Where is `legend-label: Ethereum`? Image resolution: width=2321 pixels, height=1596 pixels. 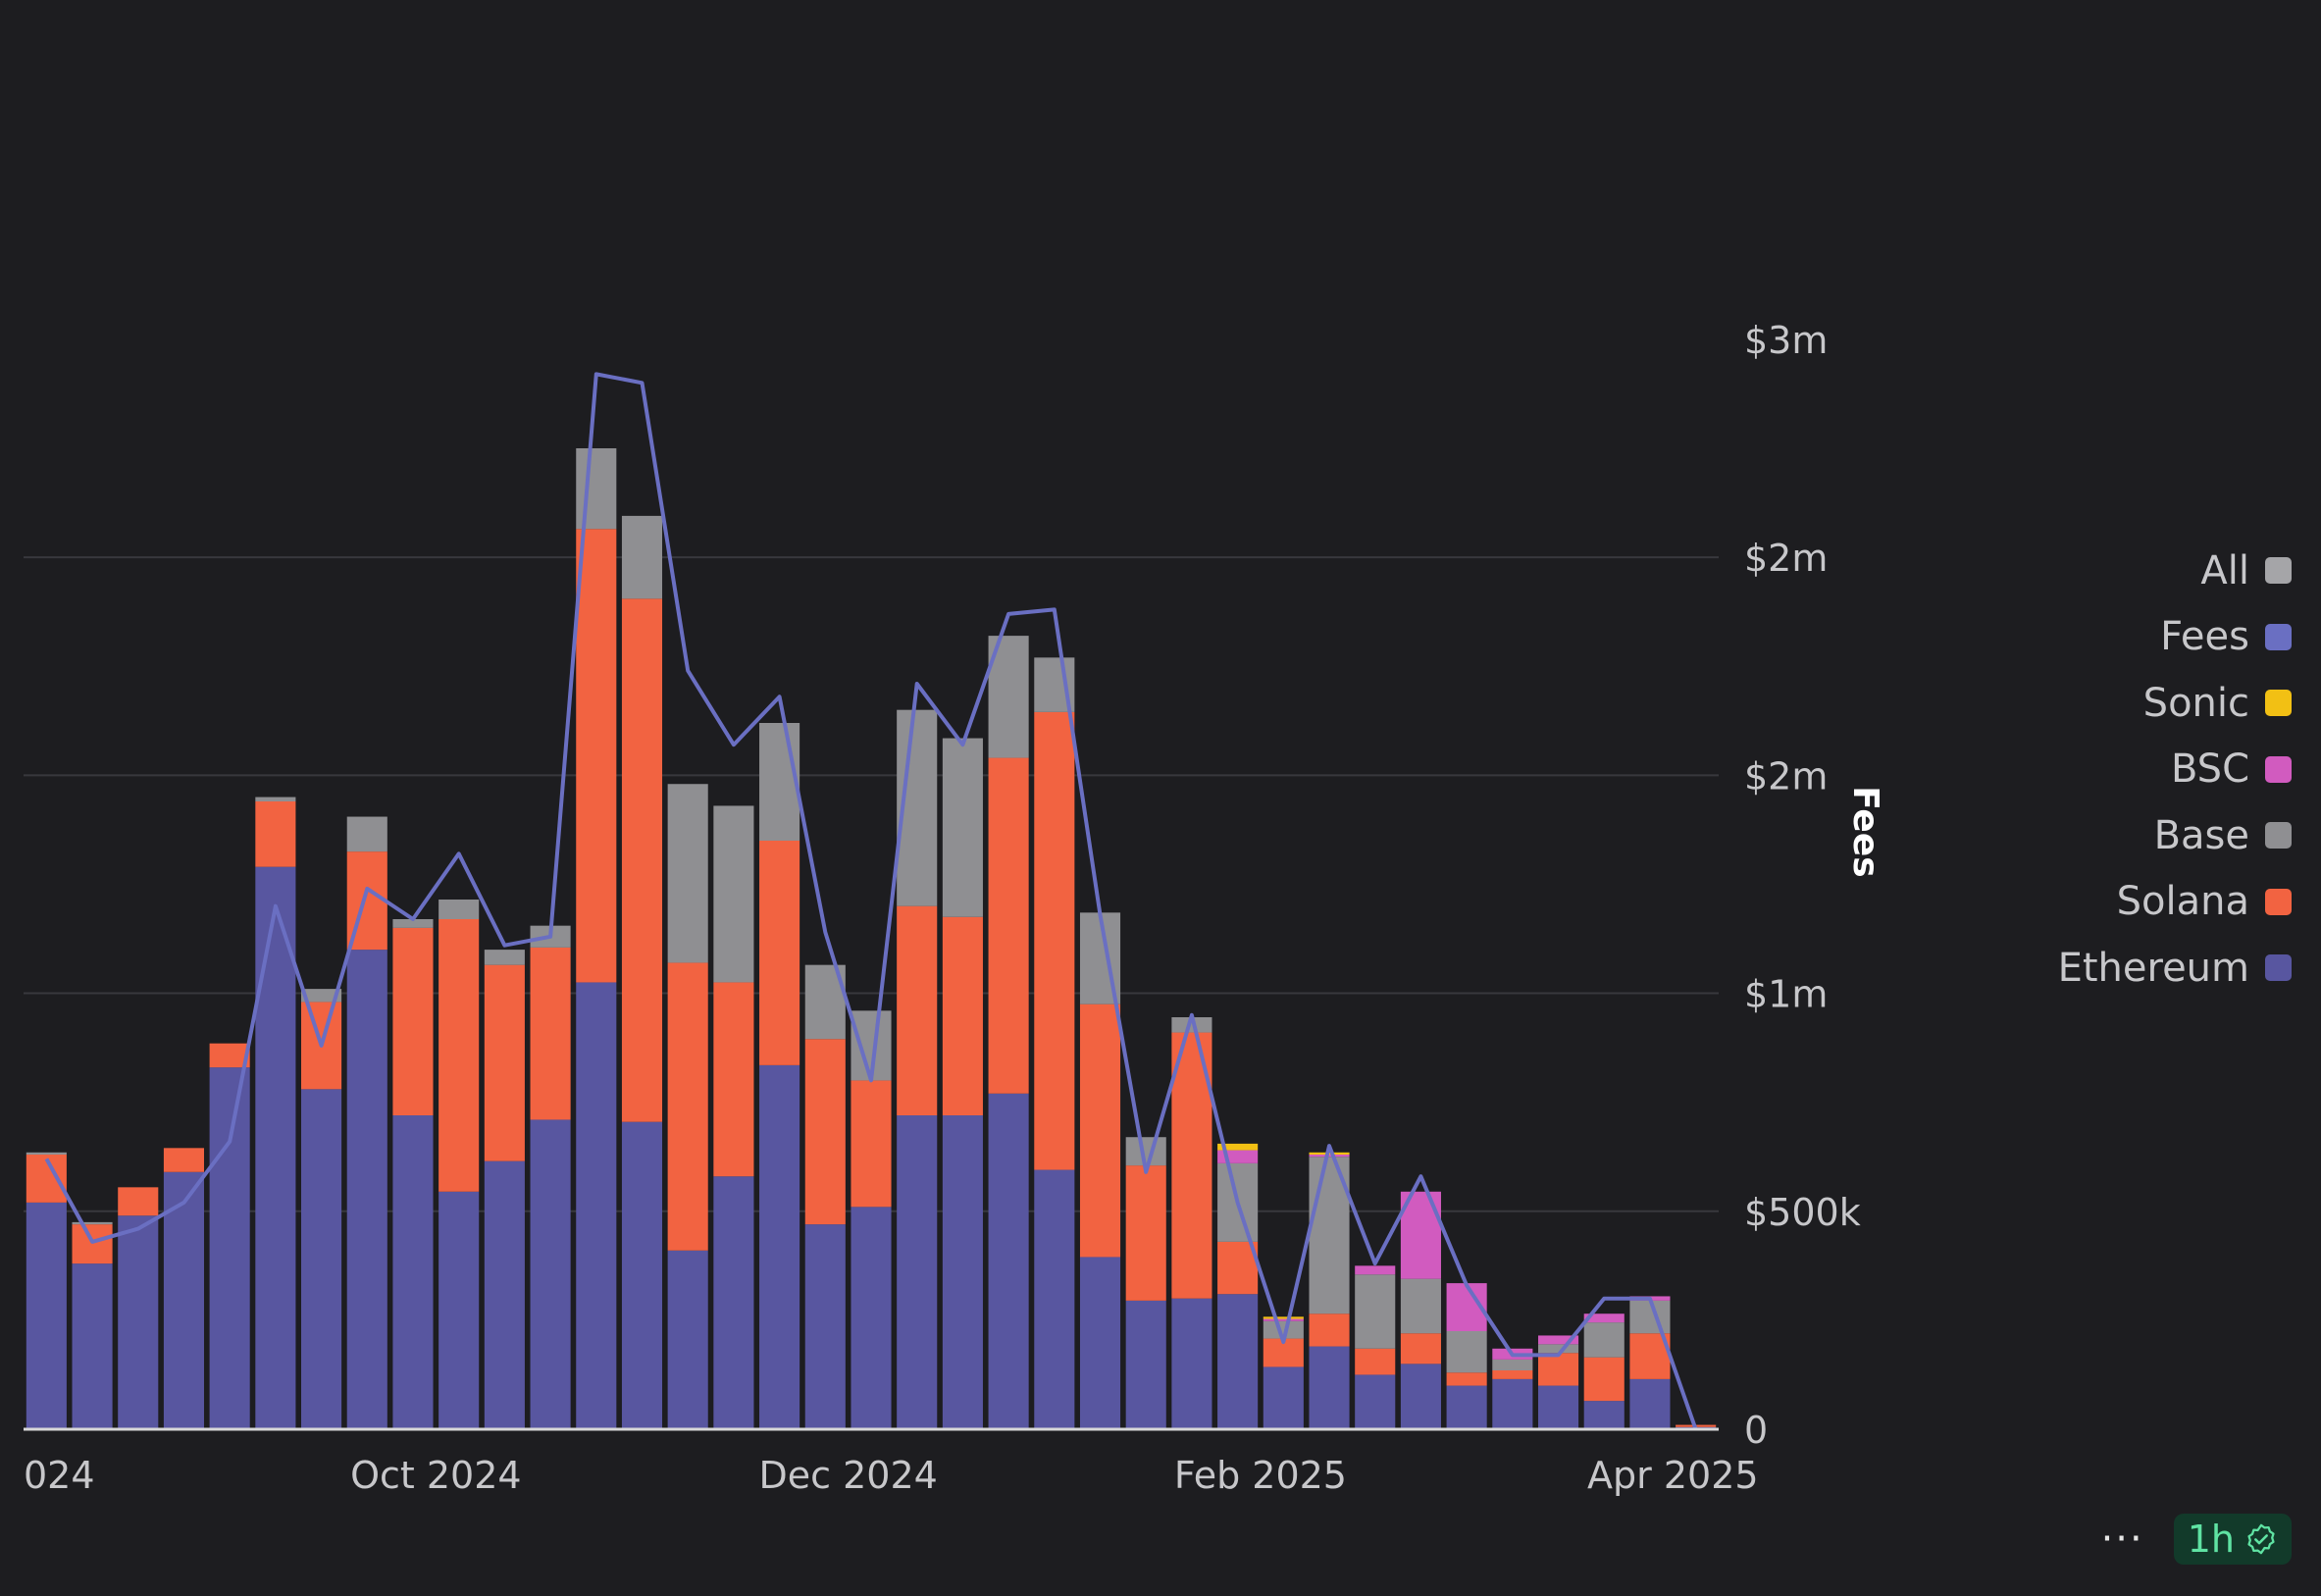 legend-label: Ethereum is located at coordinates (2153, 968).